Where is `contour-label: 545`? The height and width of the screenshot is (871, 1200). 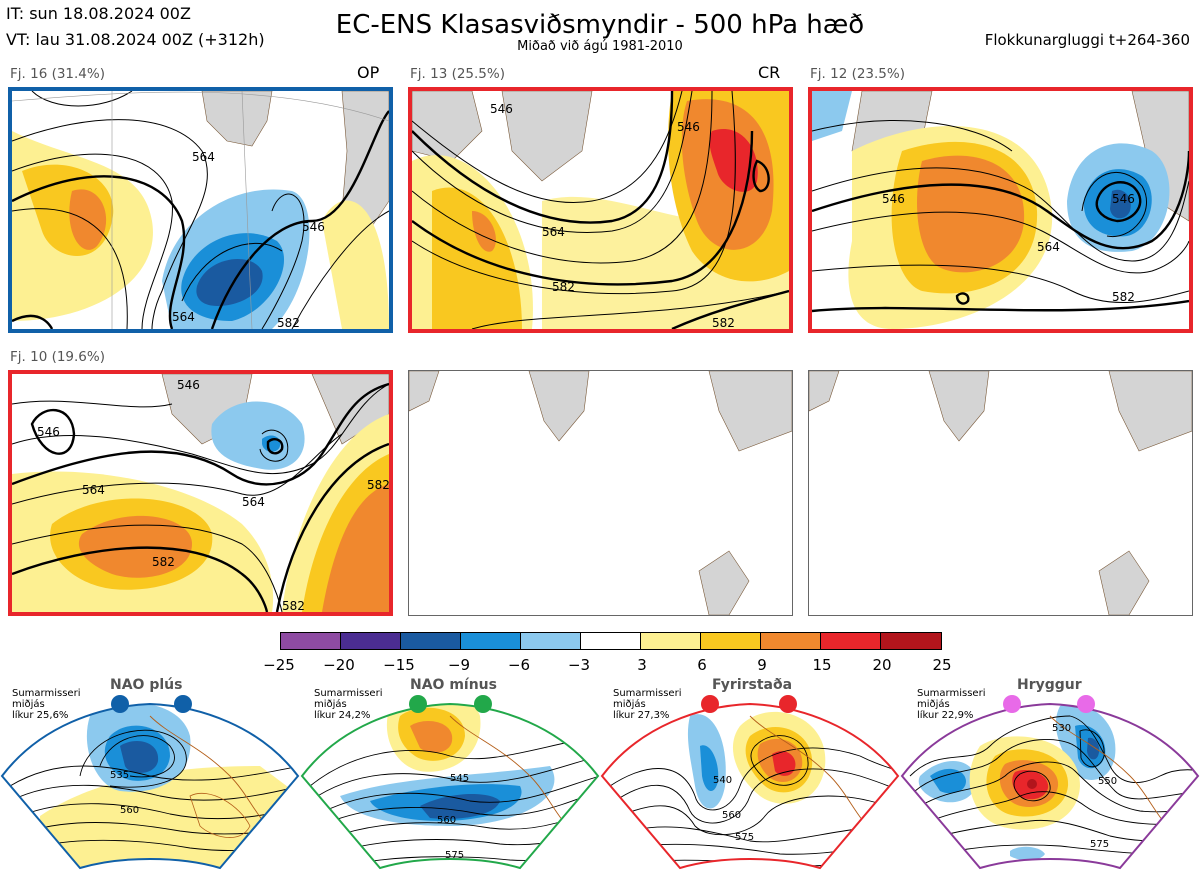
contour-label: 545 is located at coordinates (459, 778).